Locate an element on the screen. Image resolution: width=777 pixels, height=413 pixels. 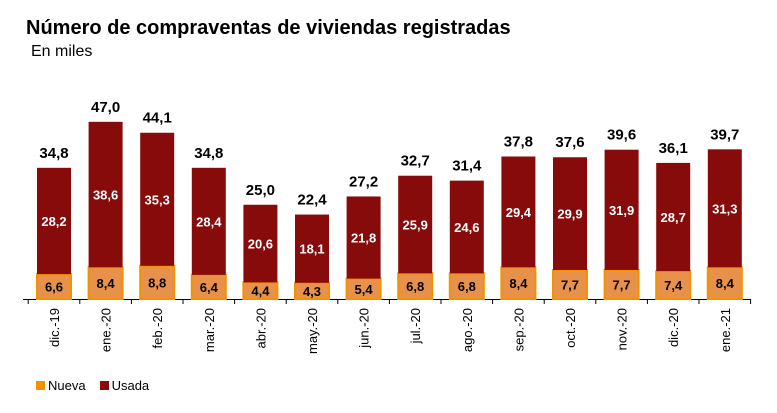
data-label-usada: 35,3 is located at coordinates (157, 199).